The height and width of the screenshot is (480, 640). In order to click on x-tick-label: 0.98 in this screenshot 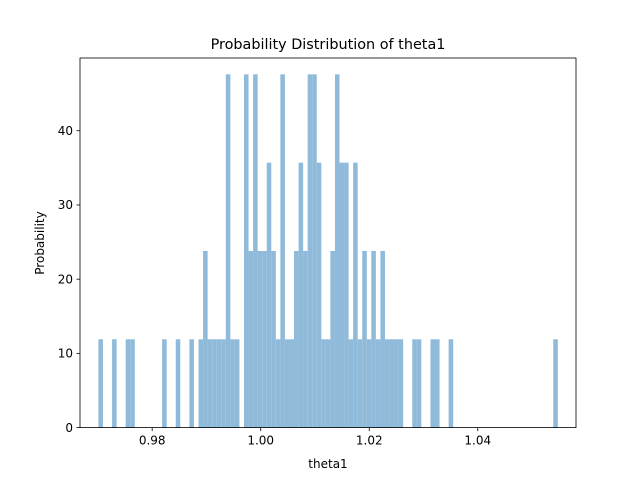, I will do `click(152, 441)`.